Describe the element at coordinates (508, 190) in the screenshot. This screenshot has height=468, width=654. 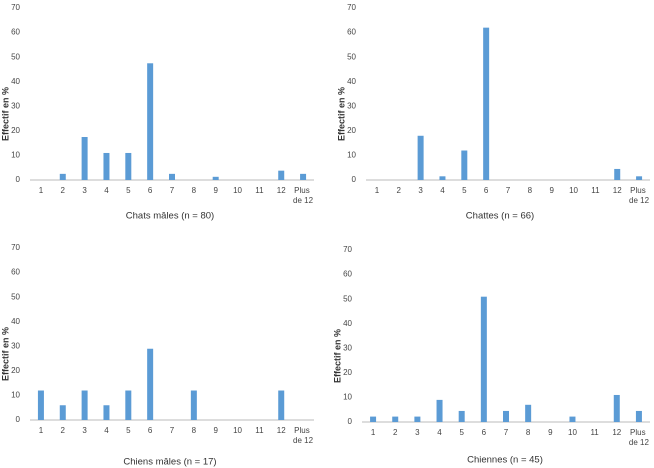
I see `x-tick-label: 7` at that location.